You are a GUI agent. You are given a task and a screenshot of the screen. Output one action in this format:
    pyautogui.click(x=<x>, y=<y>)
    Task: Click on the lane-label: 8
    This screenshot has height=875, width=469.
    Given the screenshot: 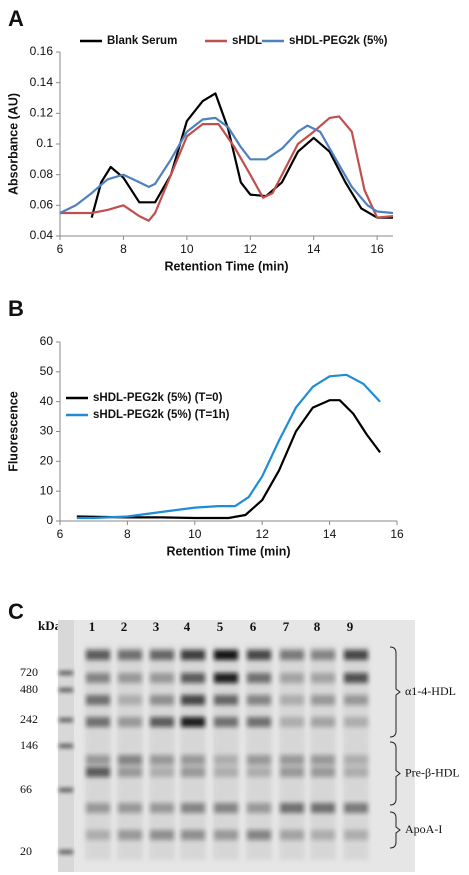 What is the action you would take?
    pyautogui.click(x=317, y=626)
    